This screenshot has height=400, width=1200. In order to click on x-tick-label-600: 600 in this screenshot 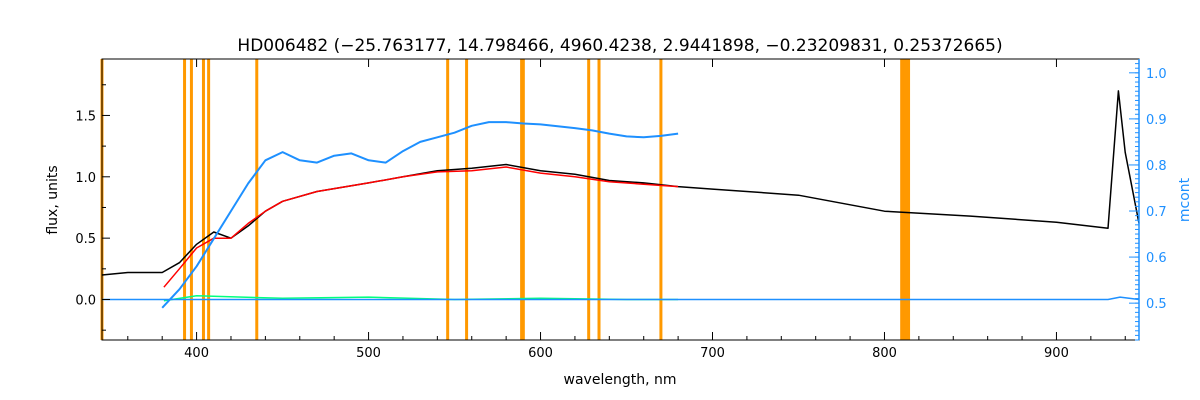, I will do `click(540, 353)`.